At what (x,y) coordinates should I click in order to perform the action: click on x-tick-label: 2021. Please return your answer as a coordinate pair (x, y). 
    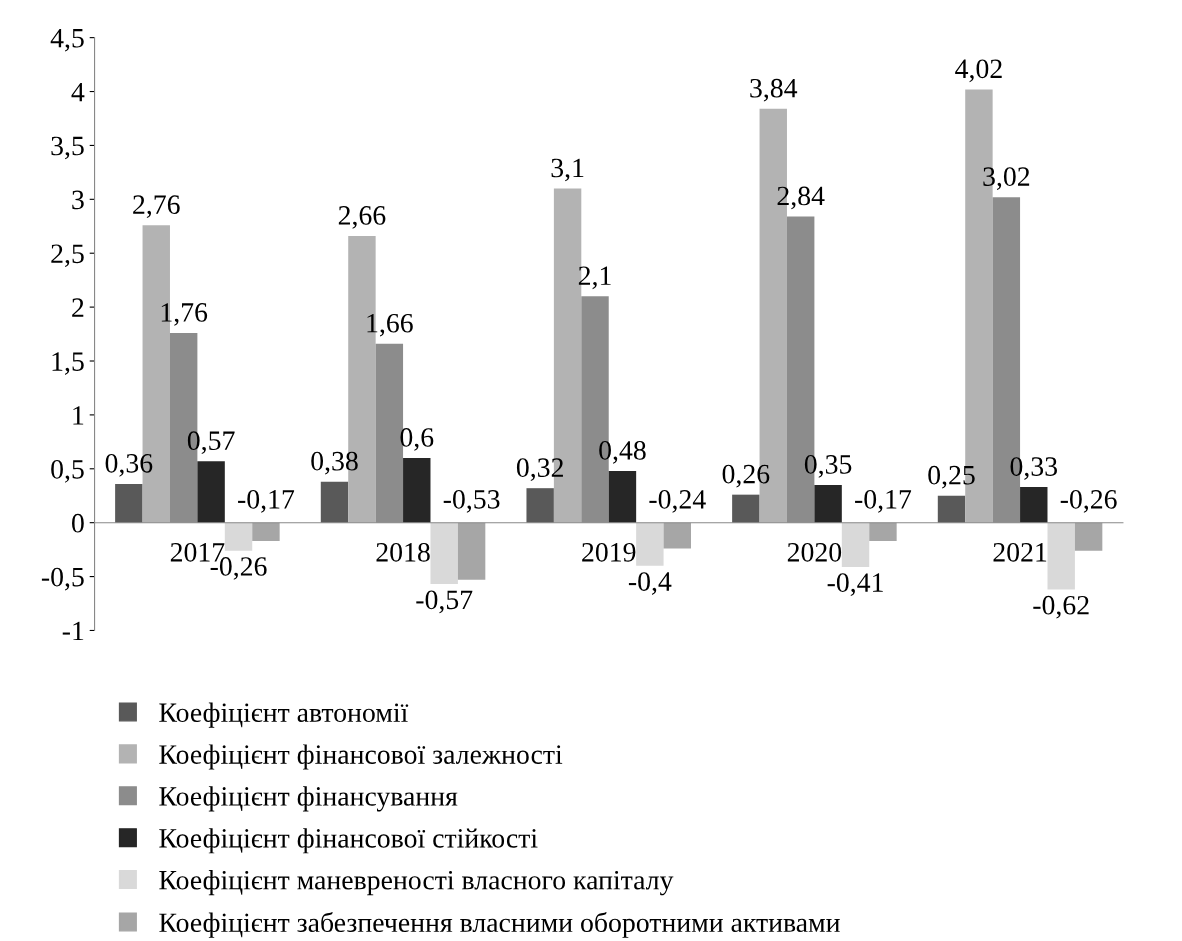
    Looking at the image, I should click on (1020, 552).